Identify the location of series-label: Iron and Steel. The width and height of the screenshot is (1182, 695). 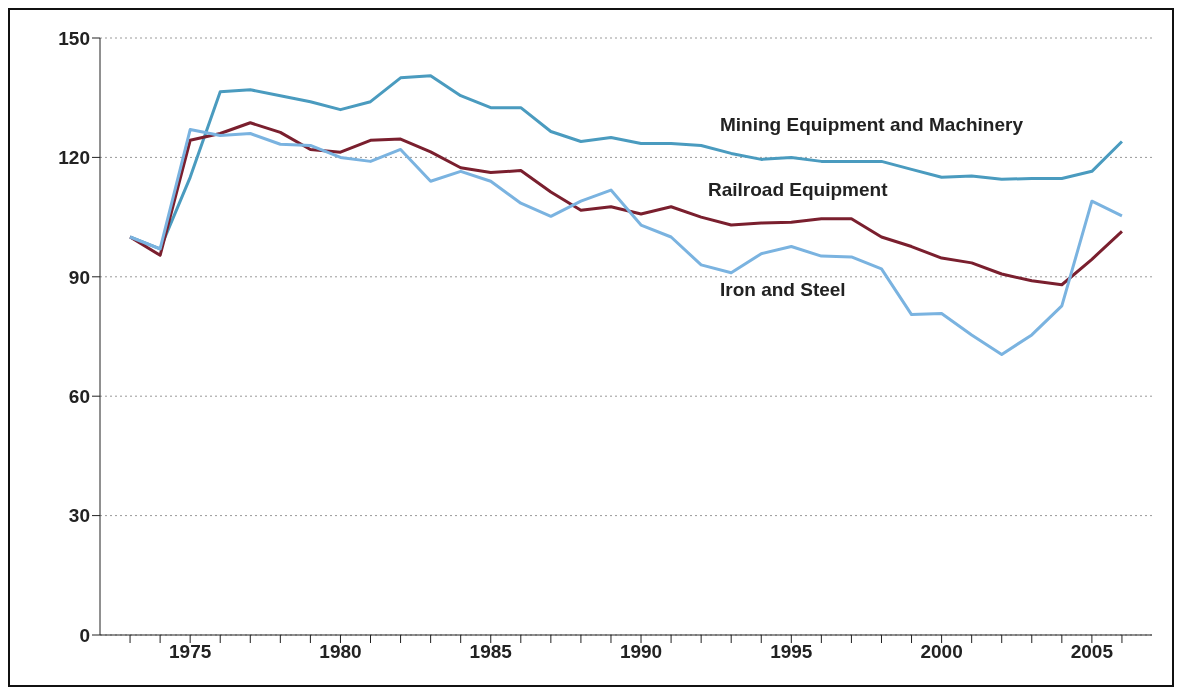
(783, 289).